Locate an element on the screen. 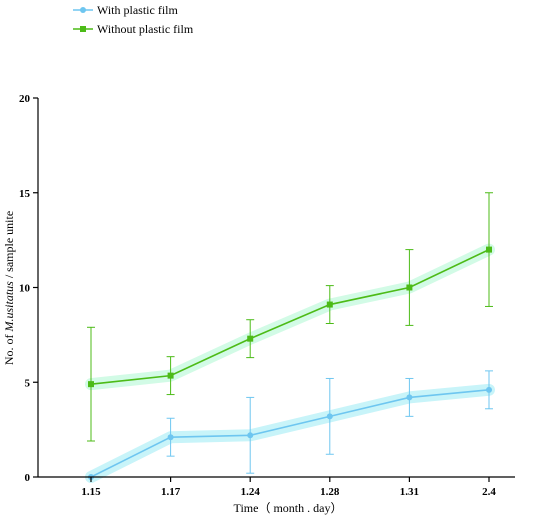  y-axis-ticks: 0 5 10 15 20 is located at coordinates (28, 288).